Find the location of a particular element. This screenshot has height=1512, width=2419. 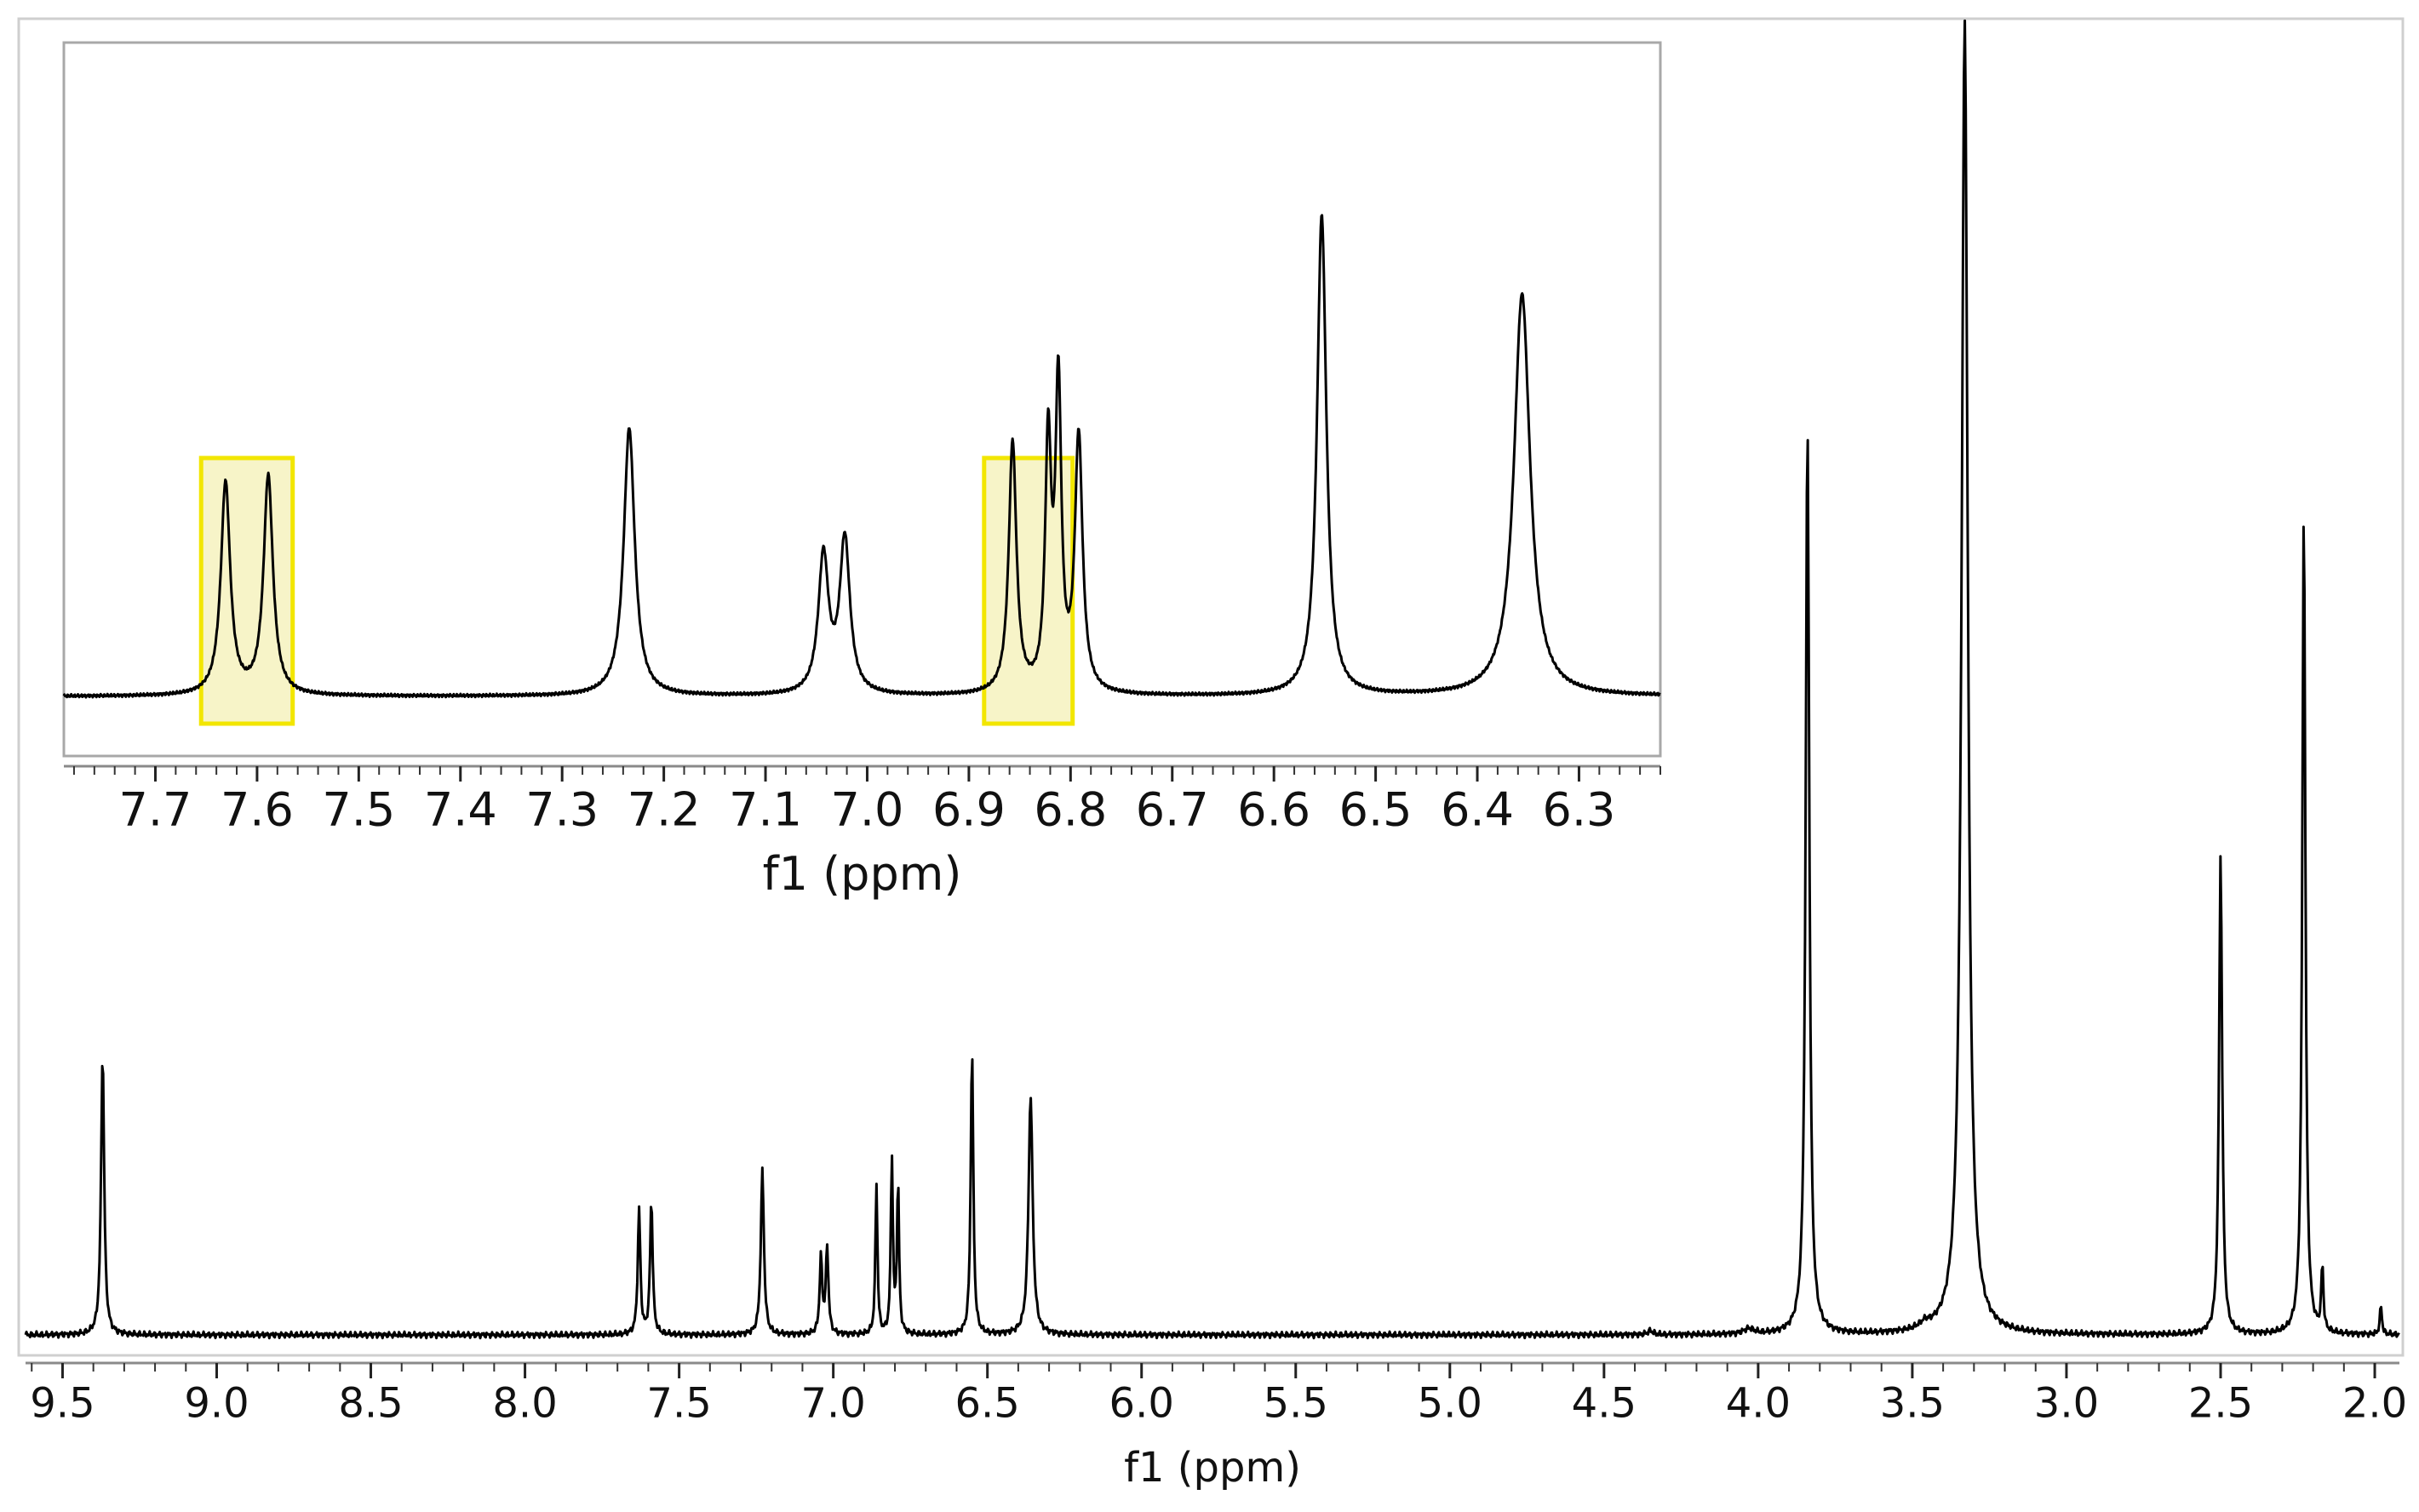

inset-tick-label: 6.9 is located at coordinates (969, 809).